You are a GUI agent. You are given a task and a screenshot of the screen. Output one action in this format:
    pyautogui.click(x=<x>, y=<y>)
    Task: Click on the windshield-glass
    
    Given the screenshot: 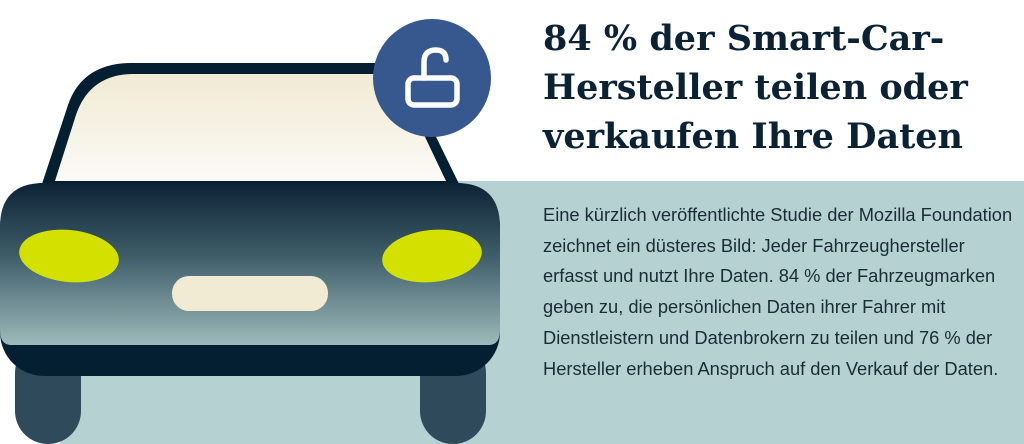 What is the action you would take?
    pyautogui.click(x=250, y=127)
    